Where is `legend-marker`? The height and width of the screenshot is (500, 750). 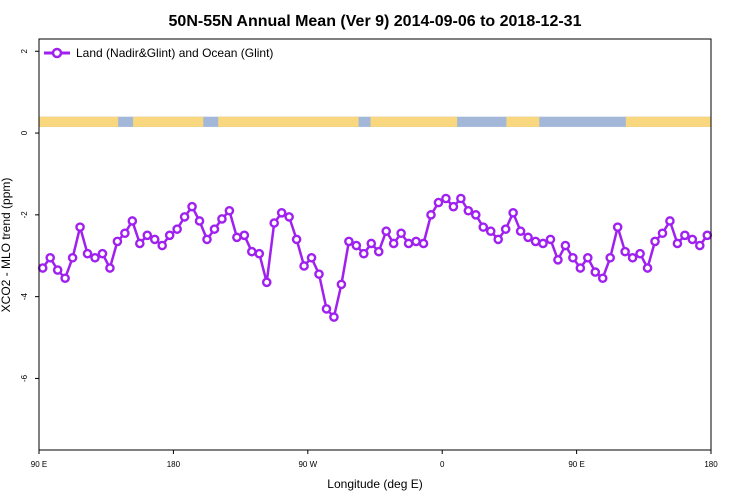 legend-marker is located at coordinates (57, 53).